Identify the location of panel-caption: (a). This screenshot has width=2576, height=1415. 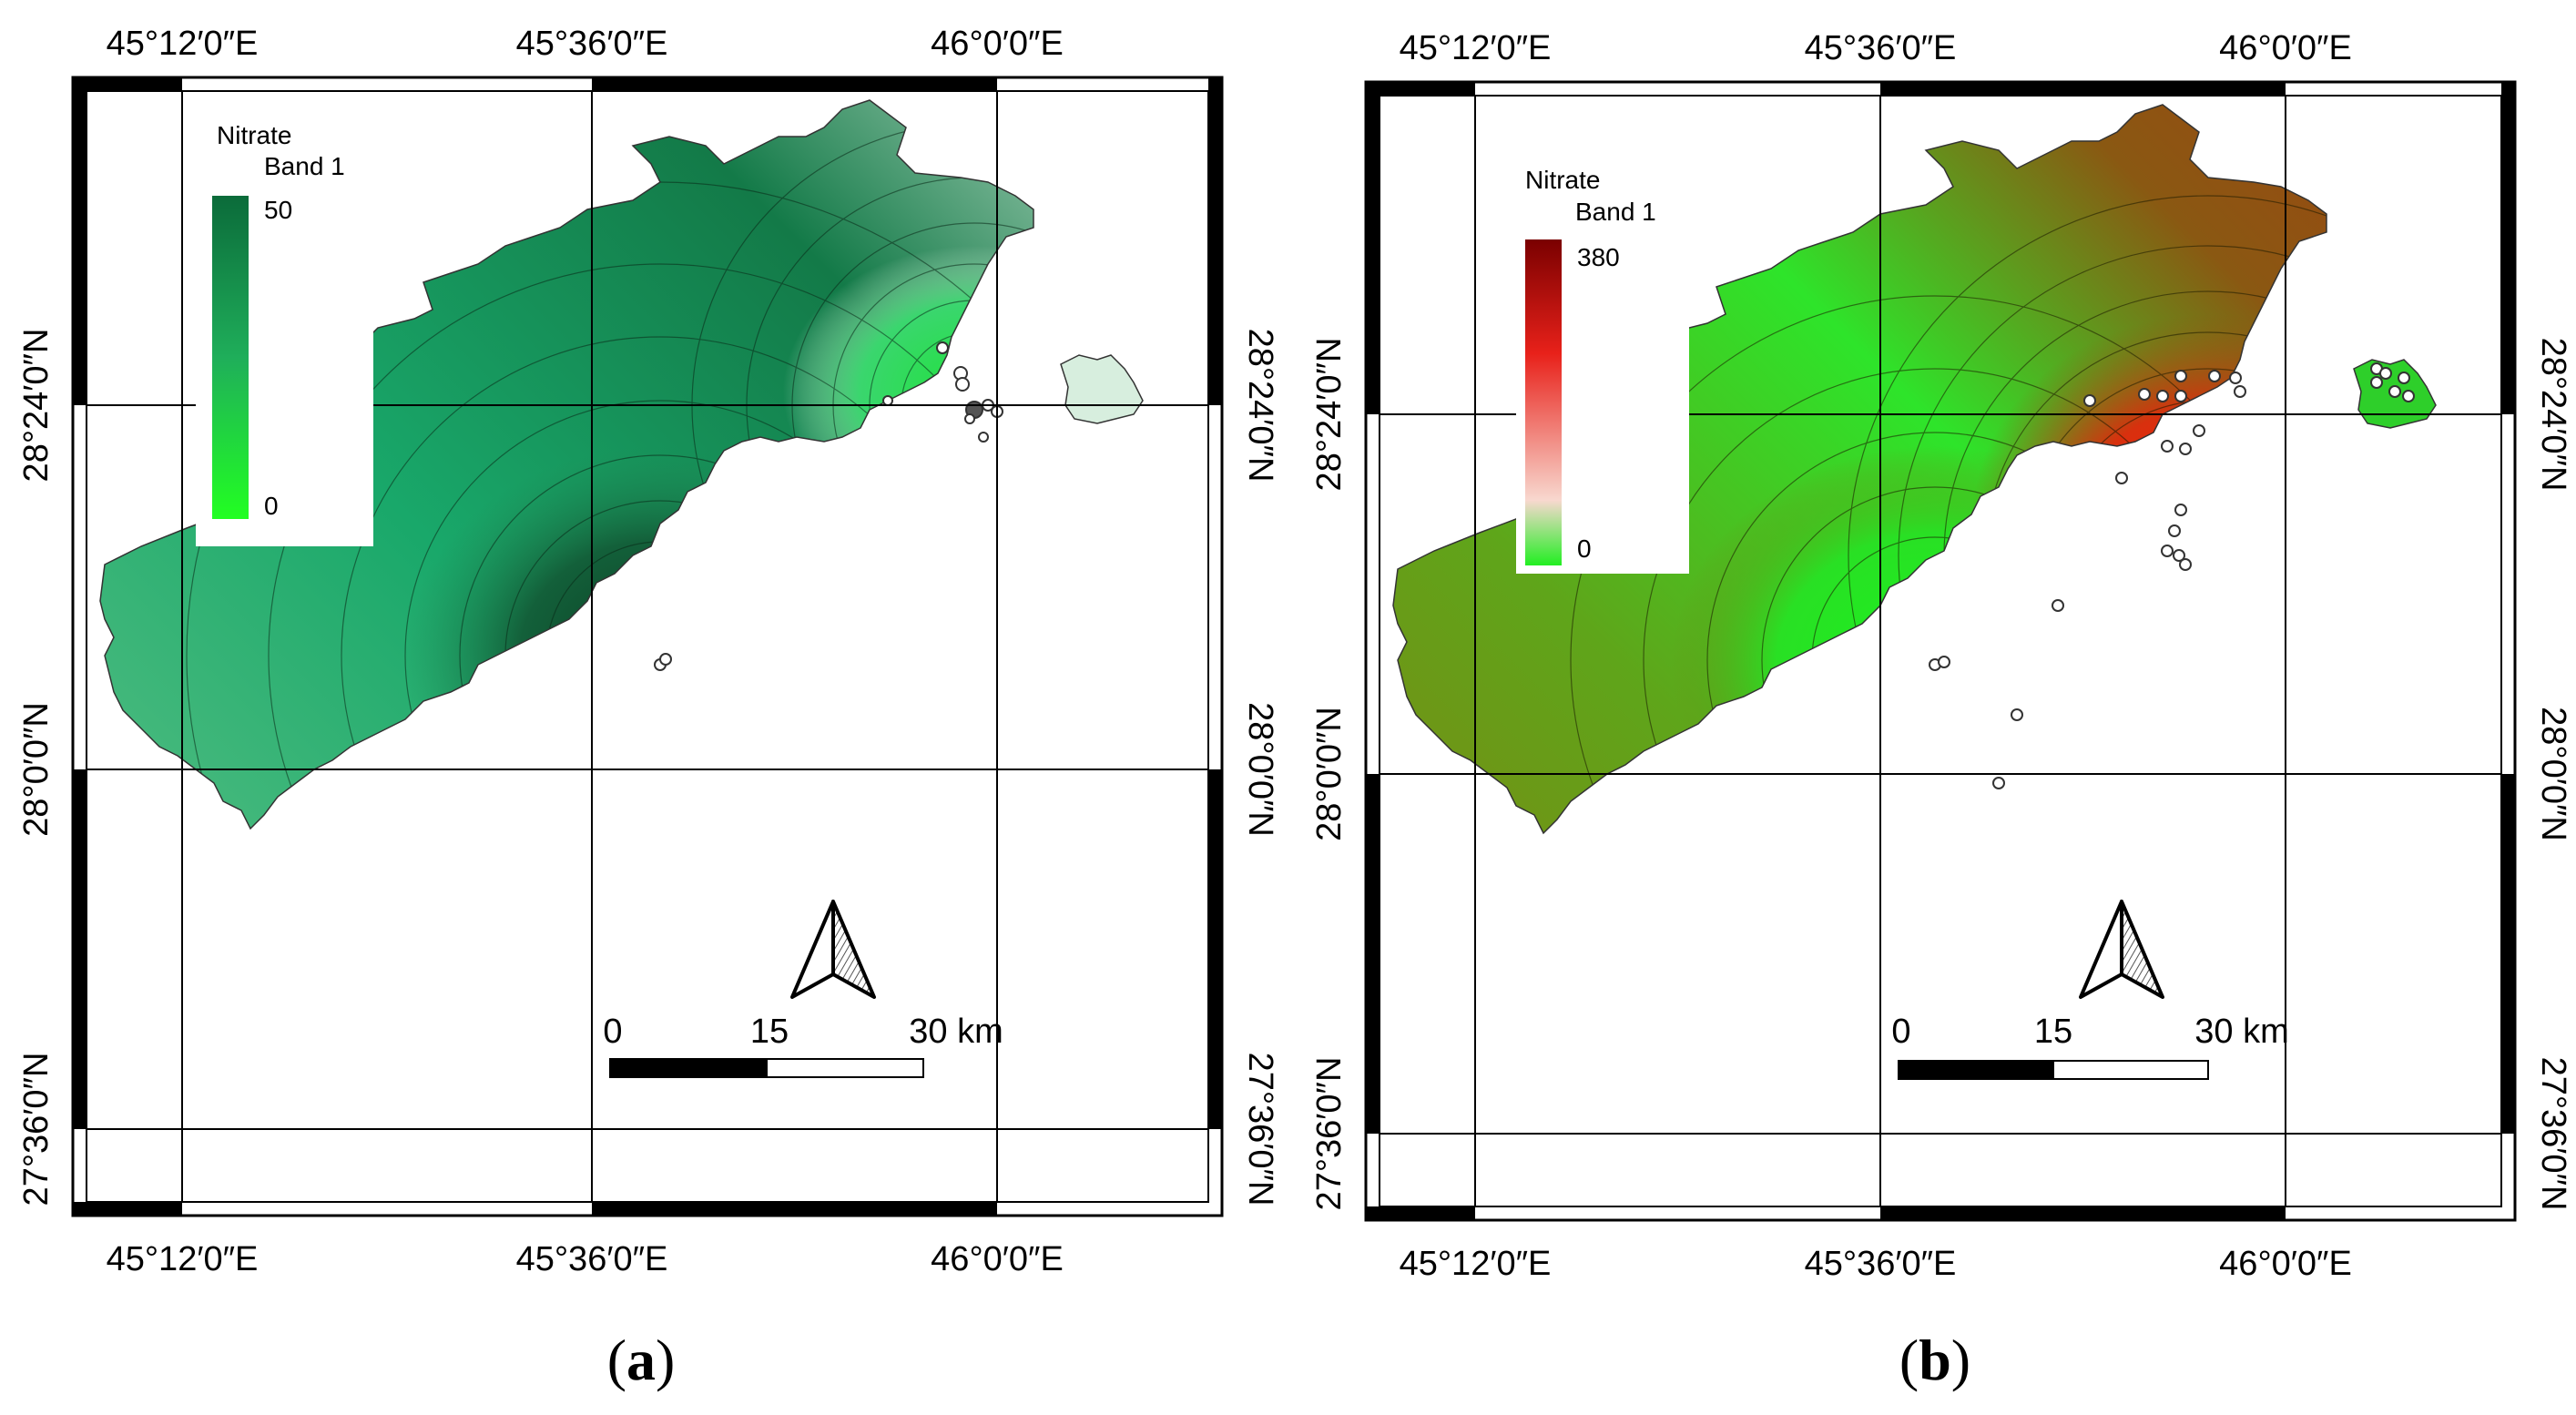
(641, 1360).